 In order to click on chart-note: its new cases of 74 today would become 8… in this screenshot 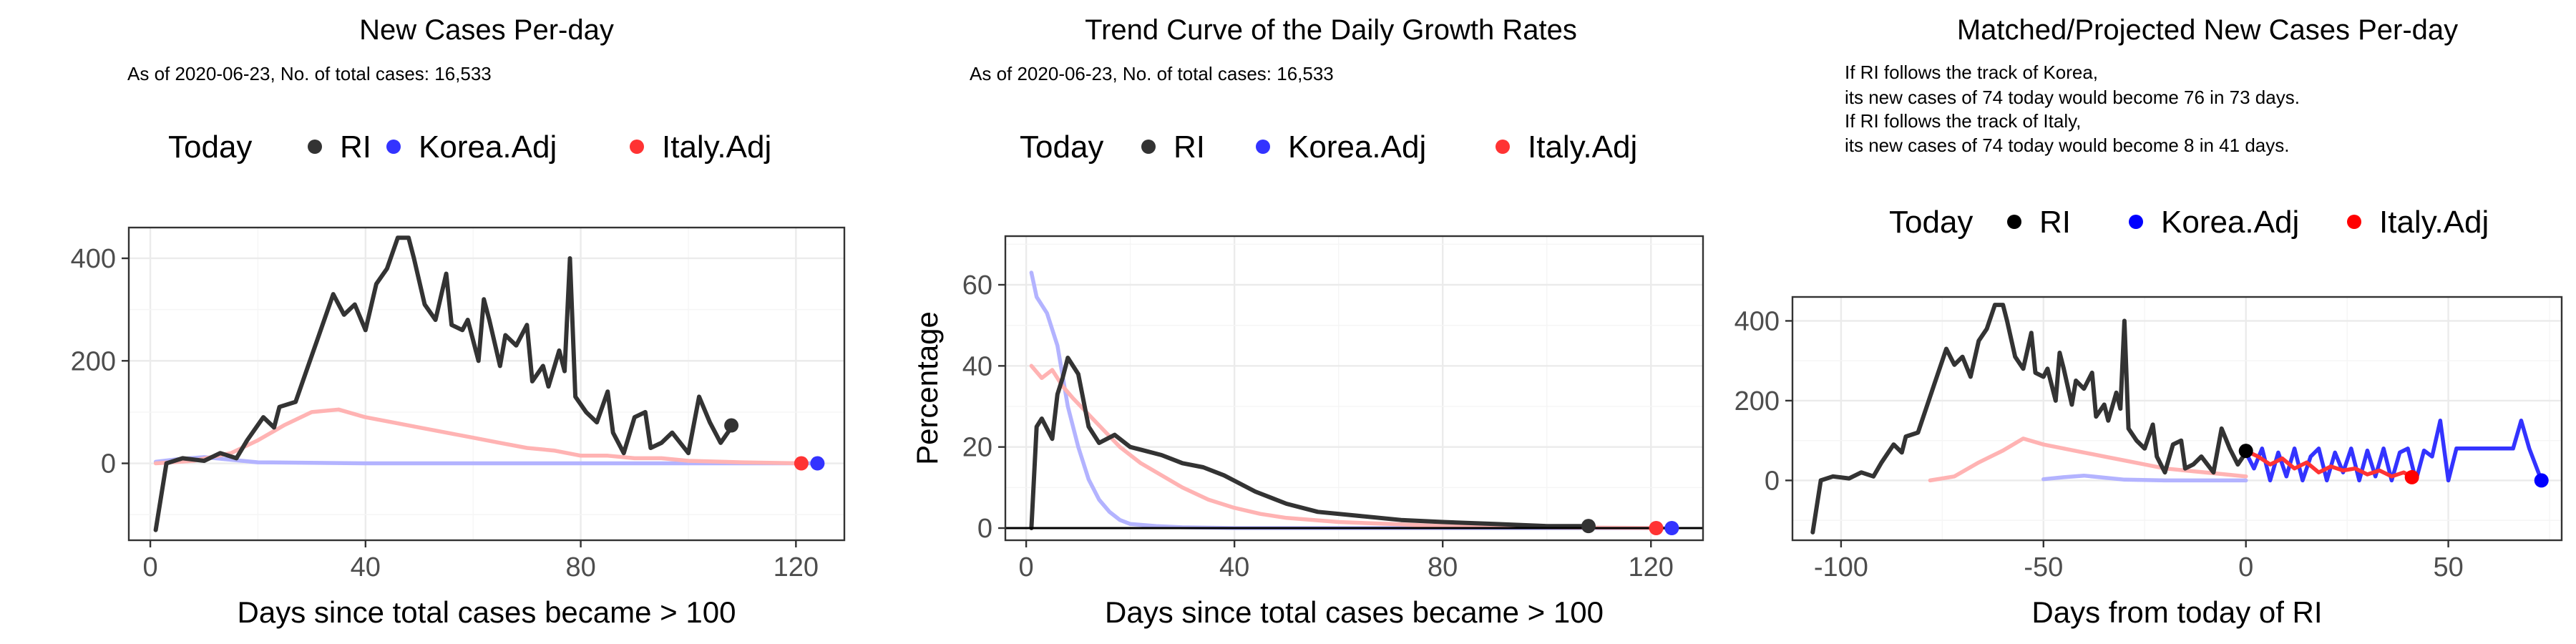, I will do `click(2067, 145)`.